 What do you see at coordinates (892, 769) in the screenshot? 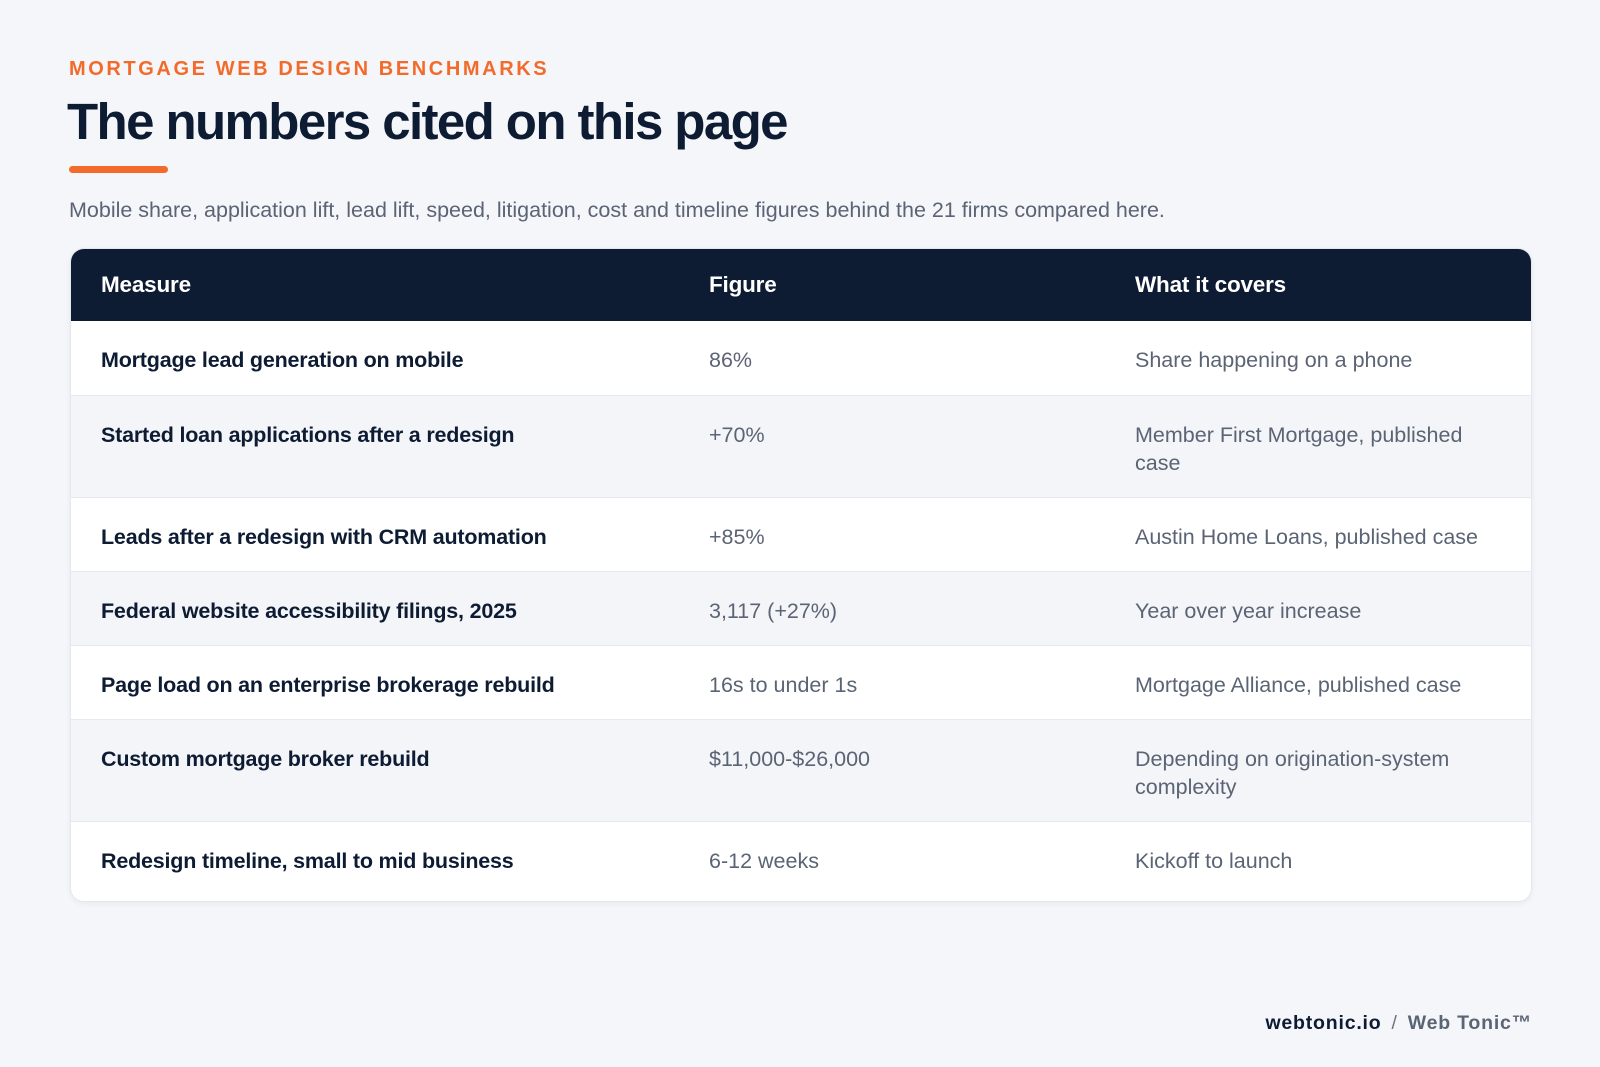
I see `cell-figure: $11,000-$26,000` at bounding box center [892, 769].